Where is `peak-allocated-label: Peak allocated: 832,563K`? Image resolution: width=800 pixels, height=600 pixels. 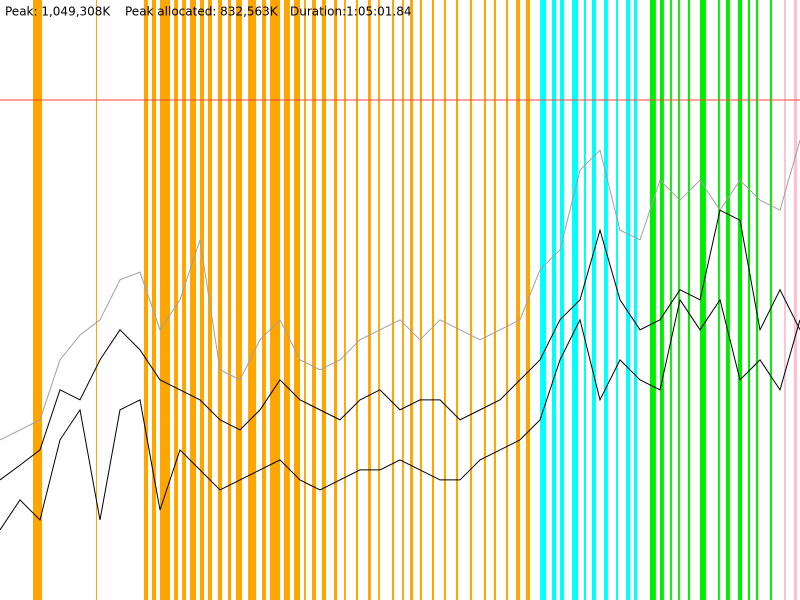
peak-allocated-label: Peak allocated: 832,563K is located at coordinates (202, 12).